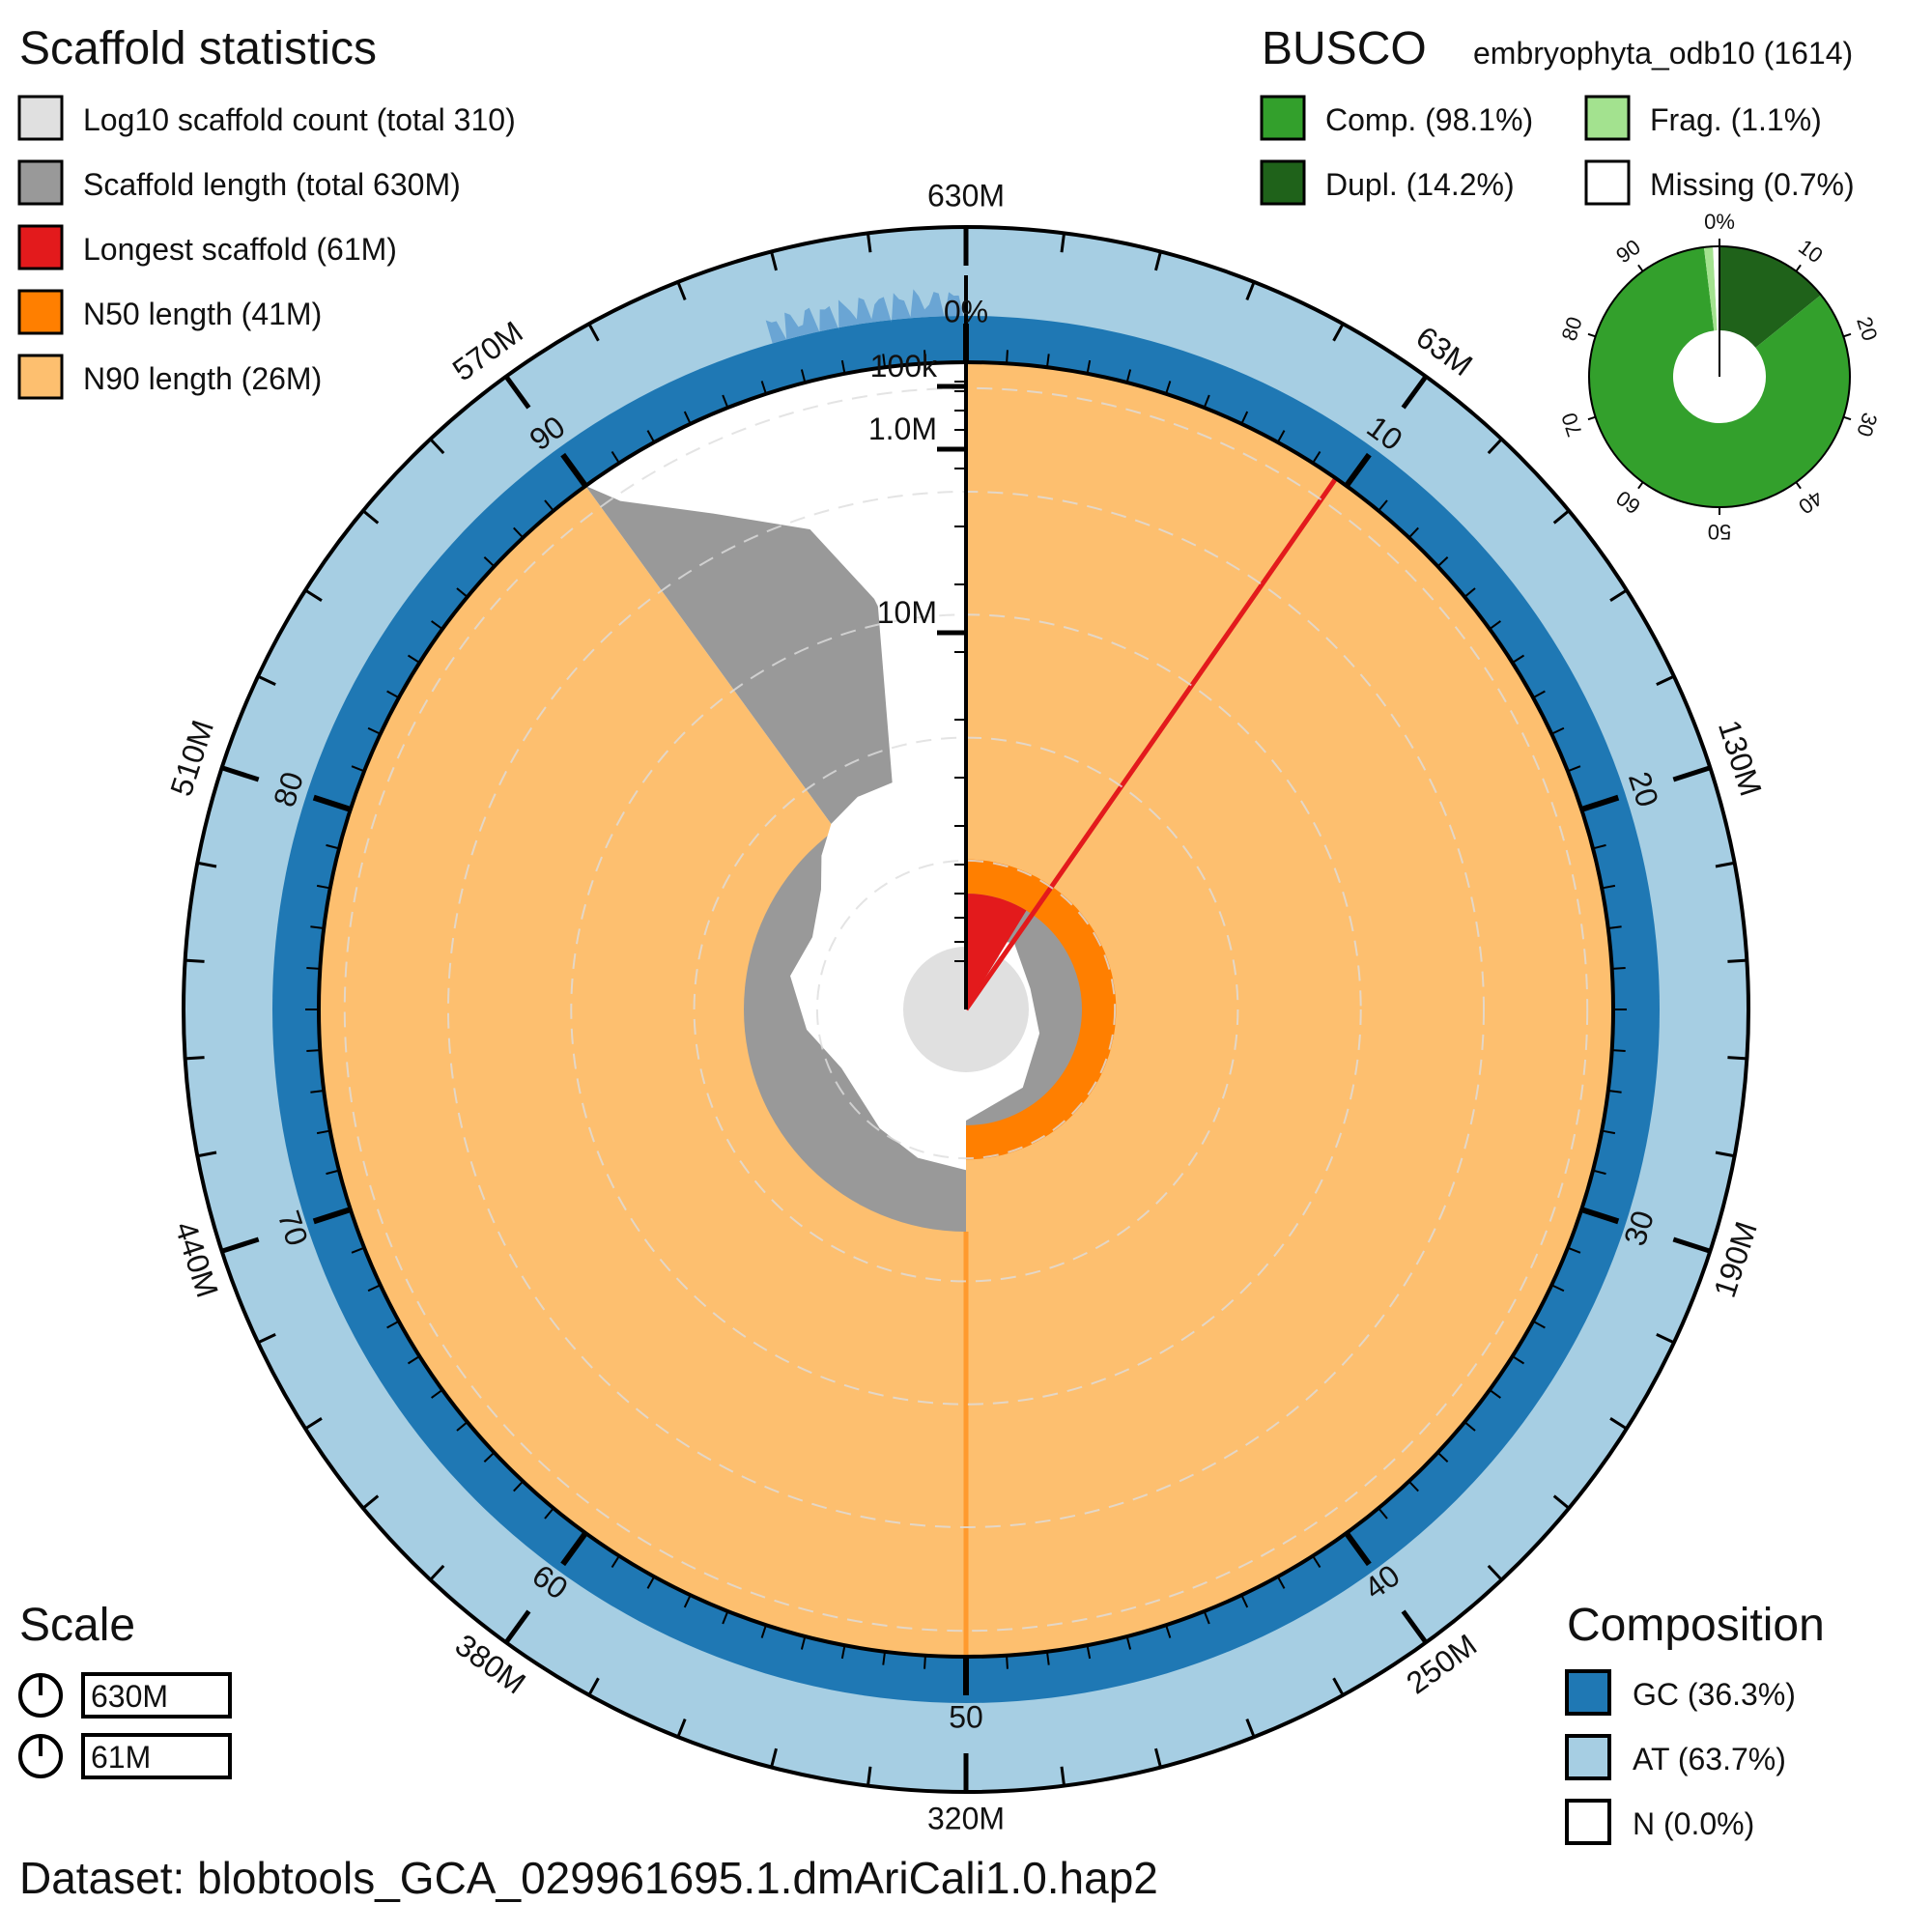 This screenshot has width=1932, height=1932. What do you see at coordinates (202, 314) in the screenshot?
I see `scaffold-legend-label-3: N50 length (41M)` at bounding box center [202, 314].